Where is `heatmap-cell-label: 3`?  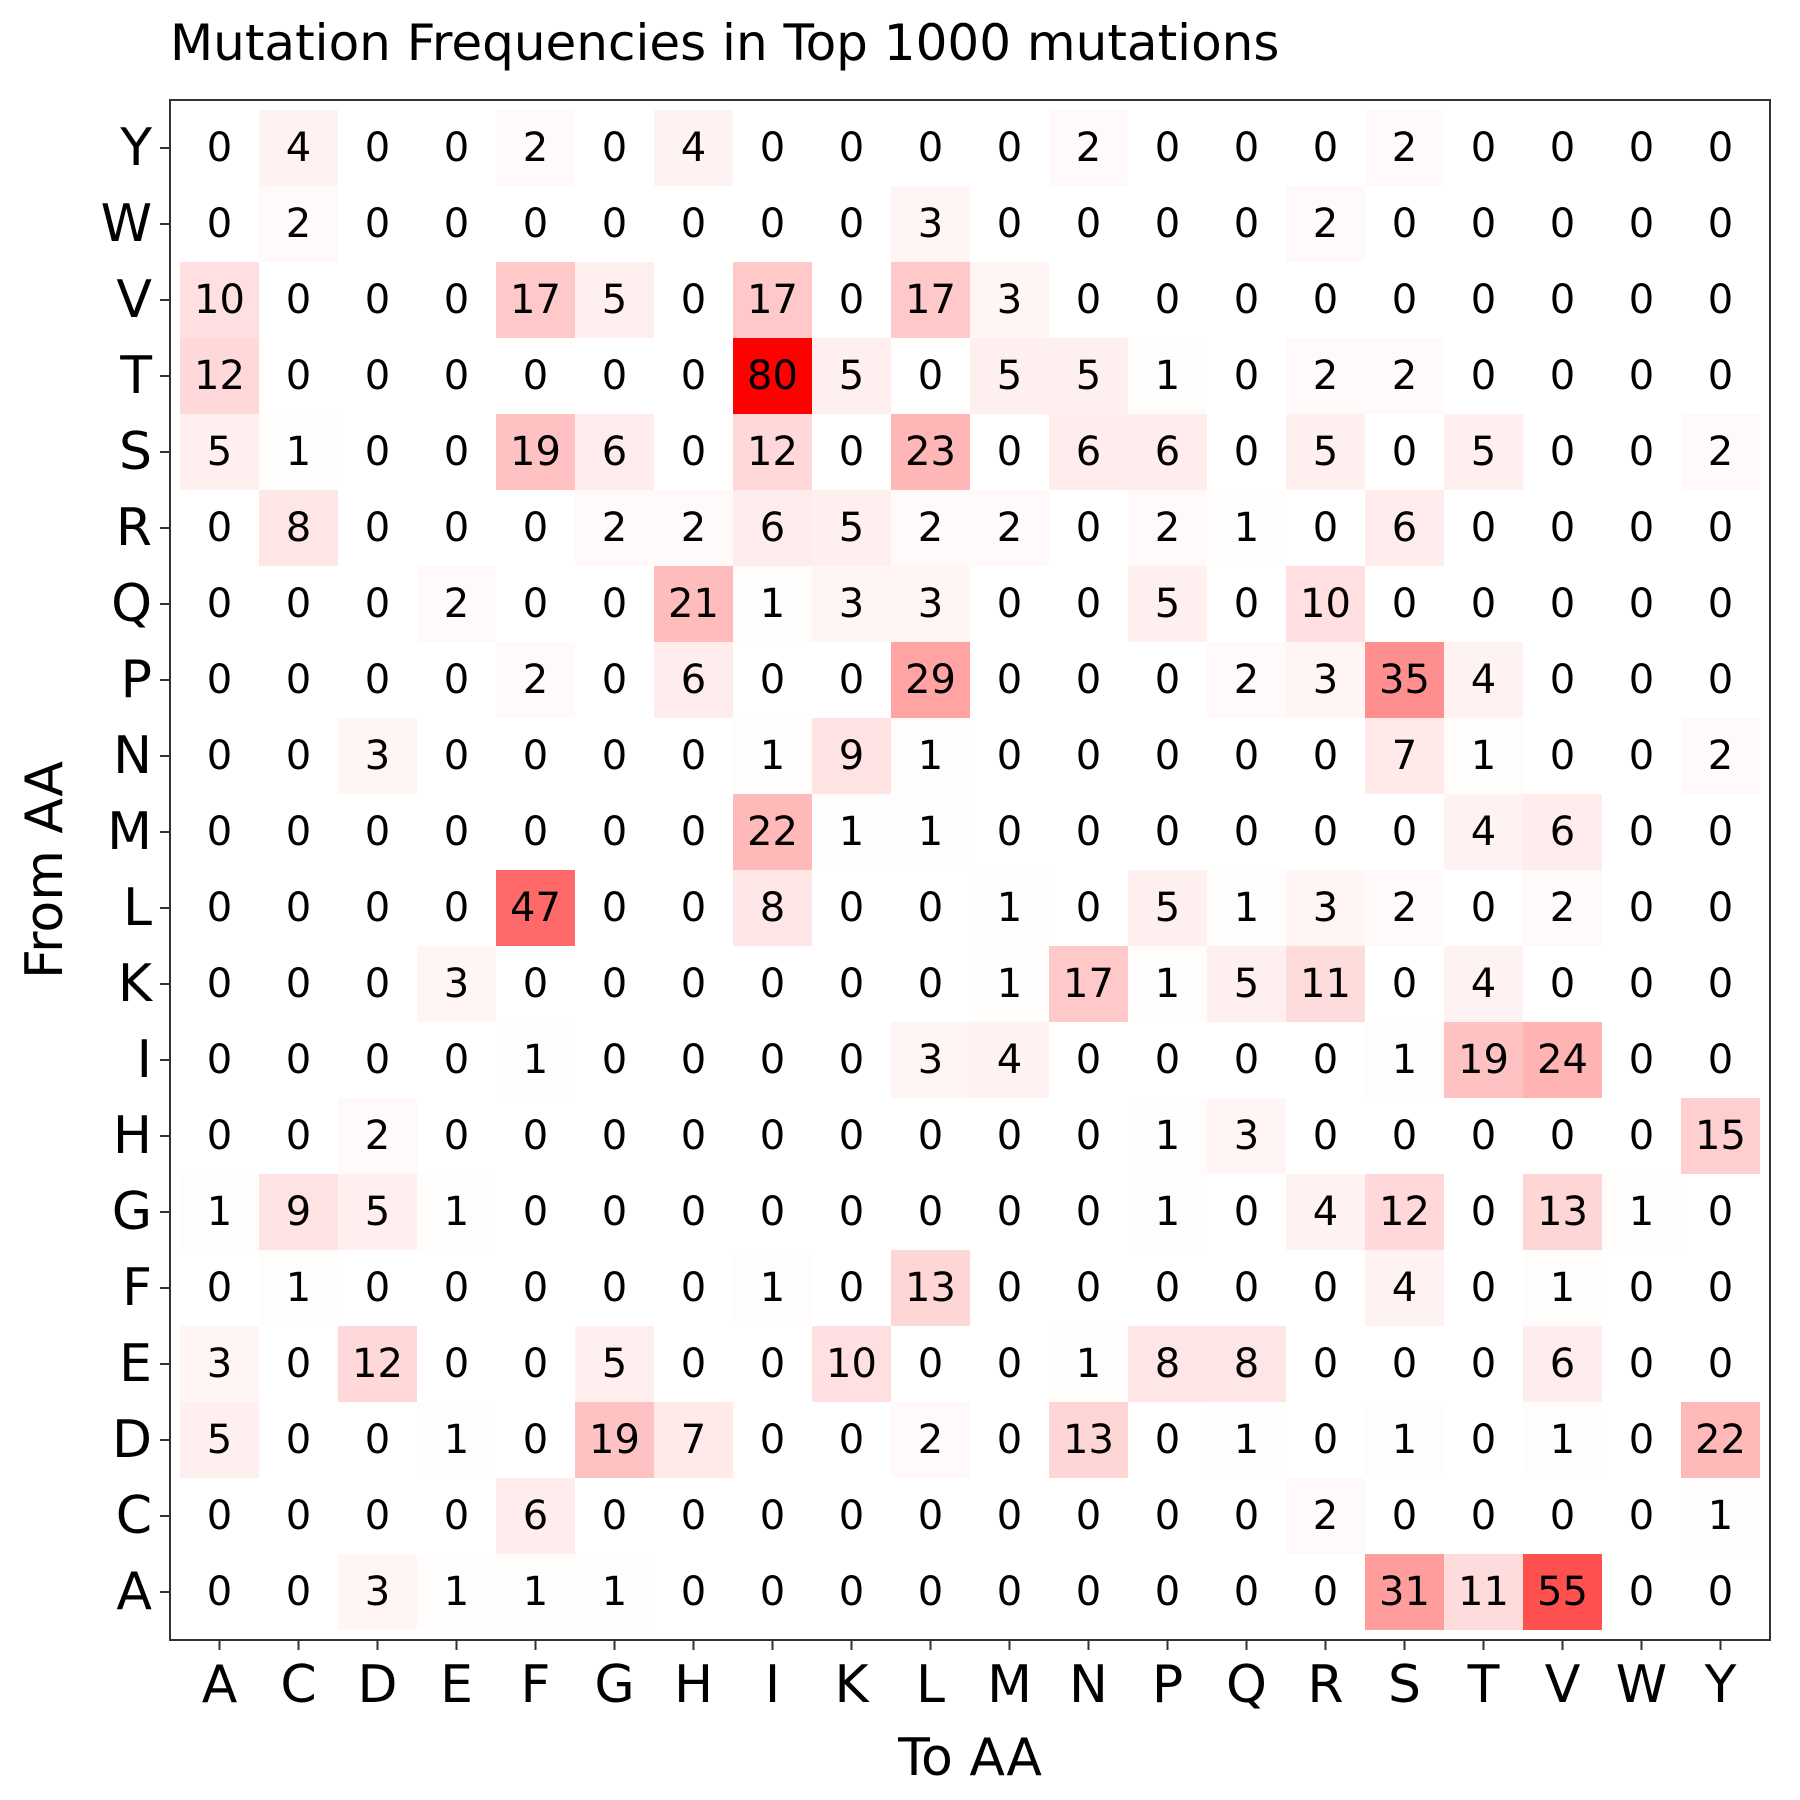
heatmap-cell-label: 3 is located at coordinates (377, 1592).